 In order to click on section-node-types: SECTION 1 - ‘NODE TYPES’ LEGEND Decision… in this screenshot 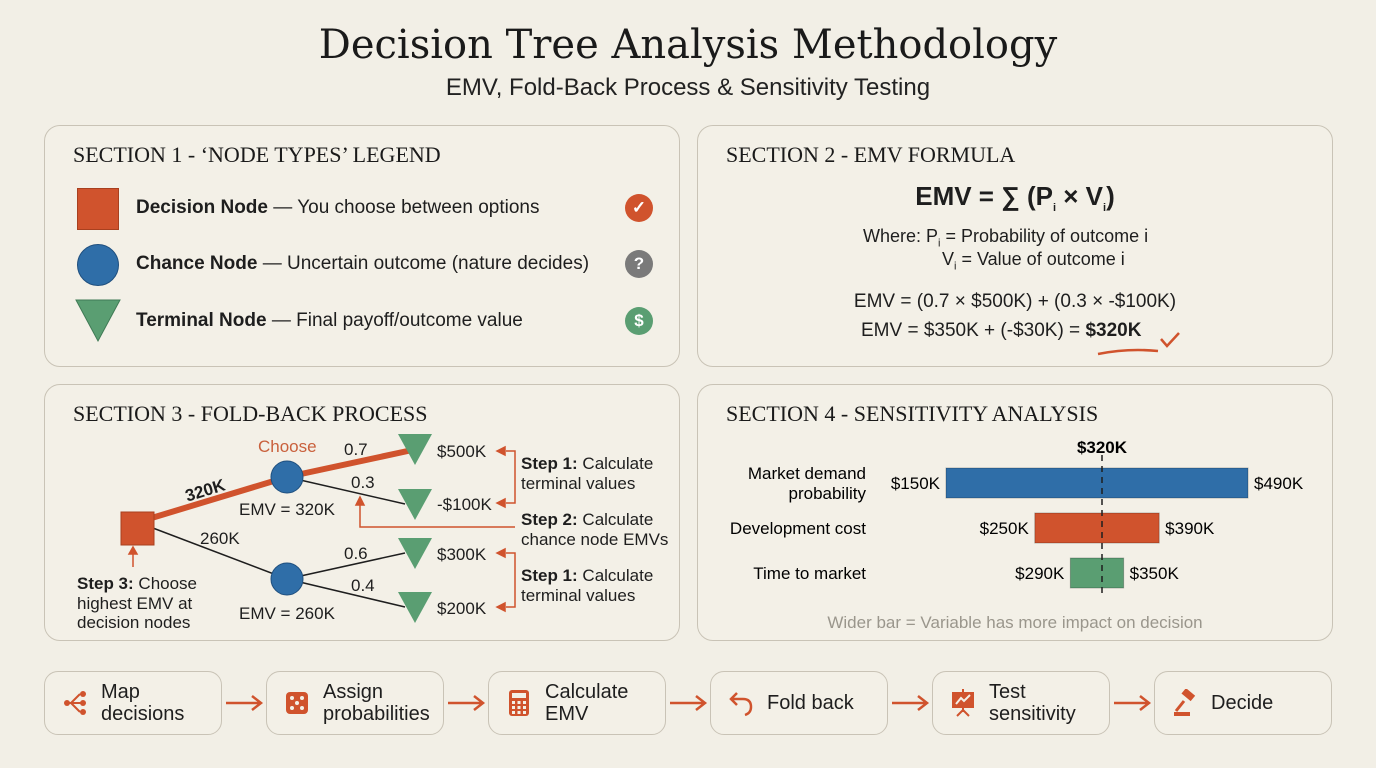, I will do `click(362, 246)`.